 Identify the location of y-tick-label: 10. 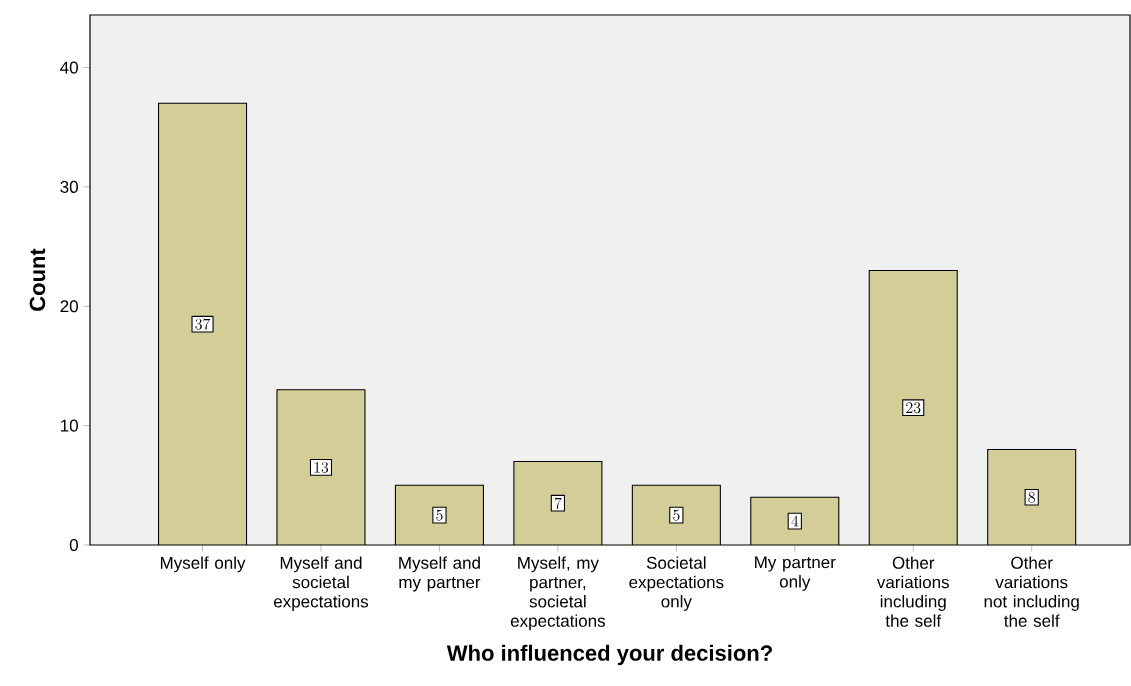
(69, 425).